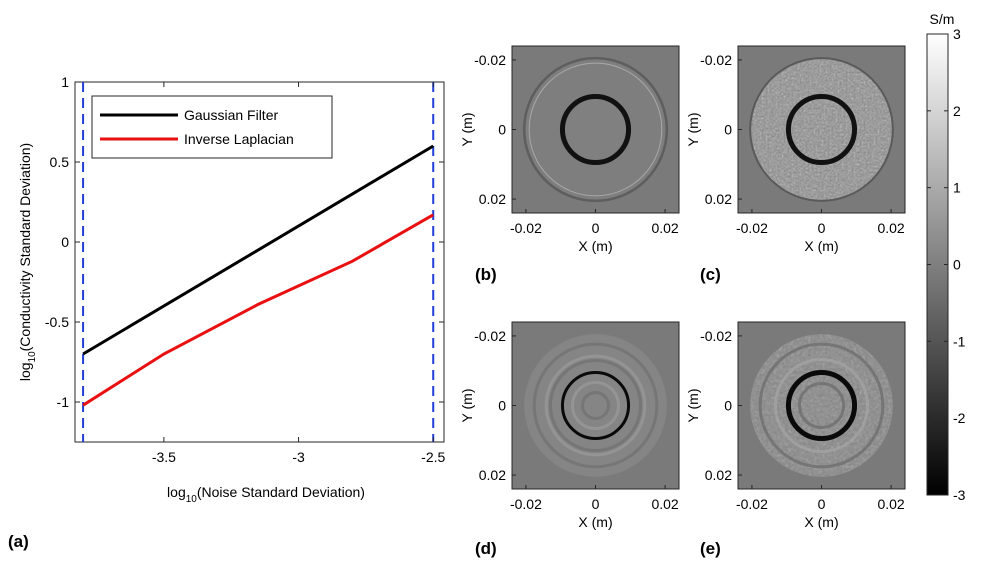 The image size is (985, 563). I want to click on x-axis-label-sub: 10, so click(192, 499).